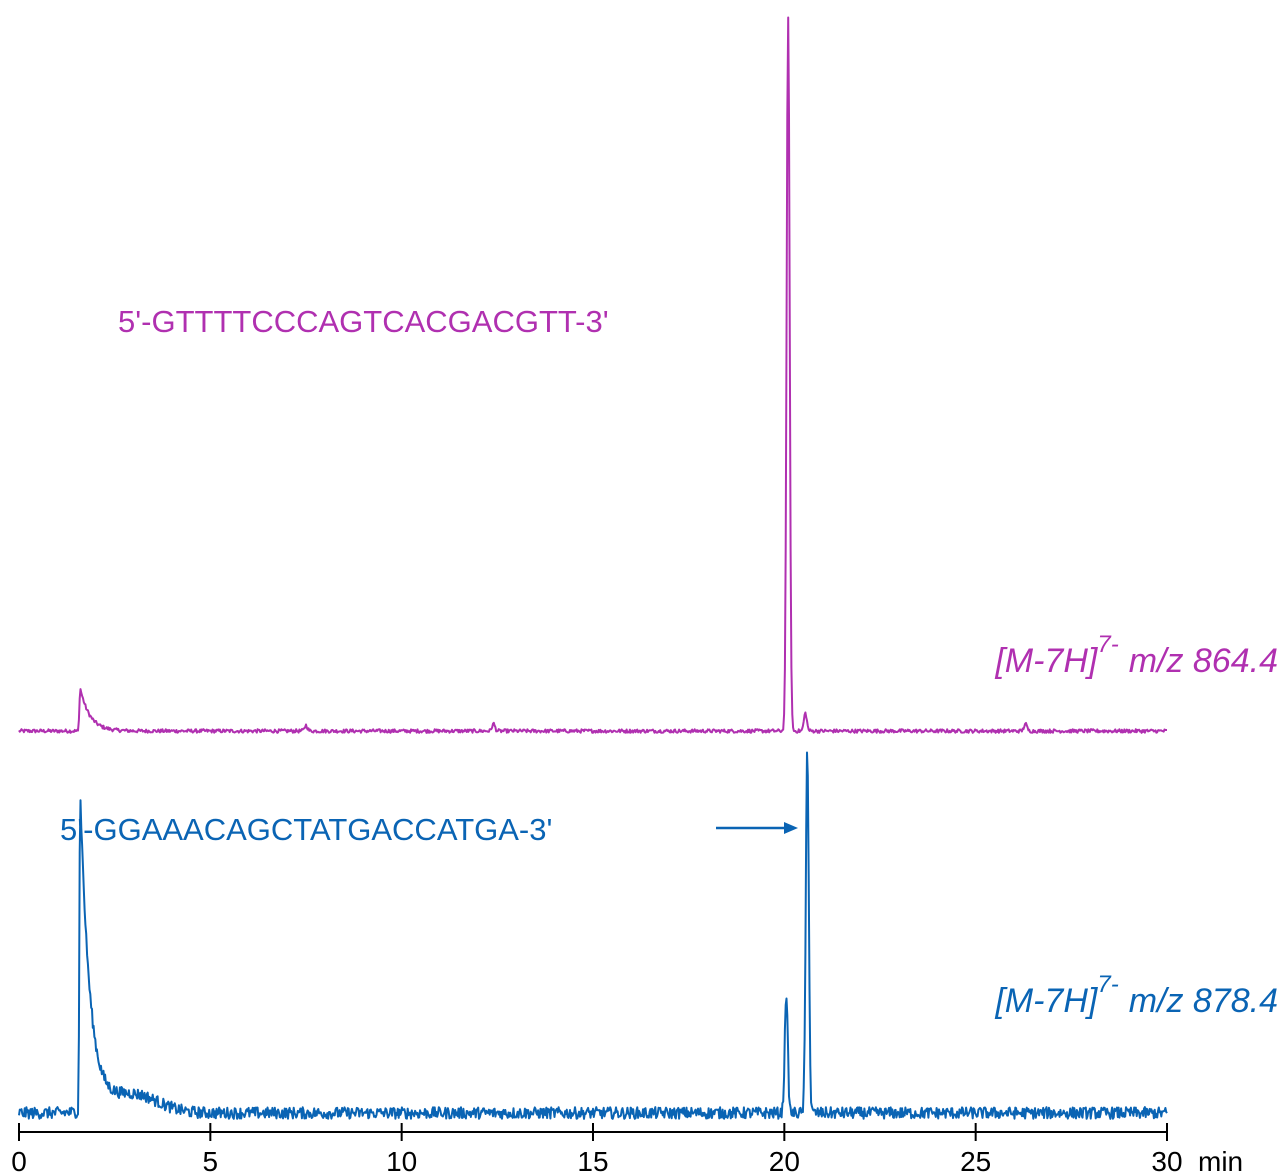  Describe the element at coordinates (1203, 1001) in the screenshot. I see `ion-mz-bottom: m/z 878.4` at that location.